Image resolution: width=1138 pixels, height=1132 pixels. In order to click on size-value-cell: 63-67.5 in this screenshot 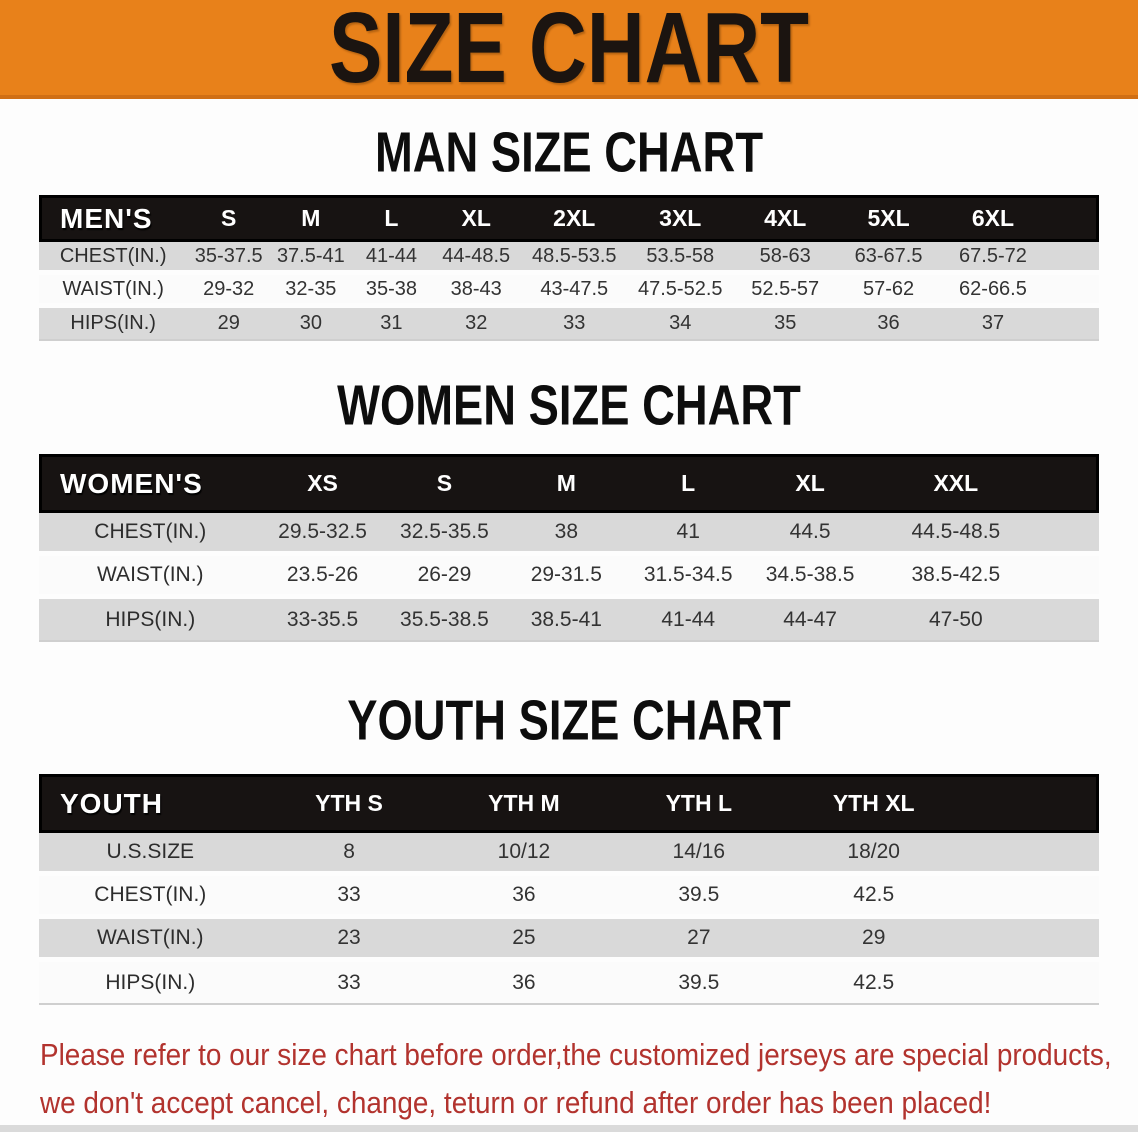, I will do `click(888, 258)`.